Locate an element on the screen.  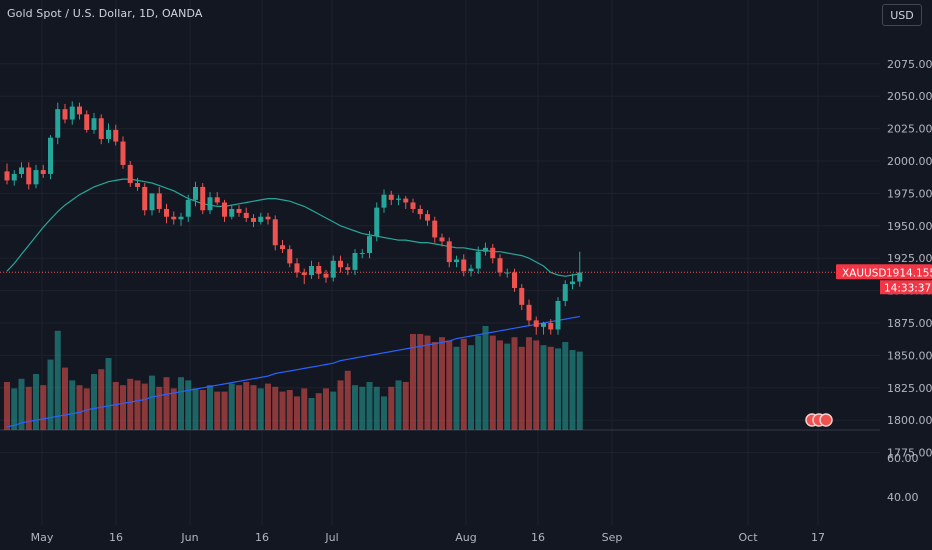
event-marker is located at coordinates (826, 420).